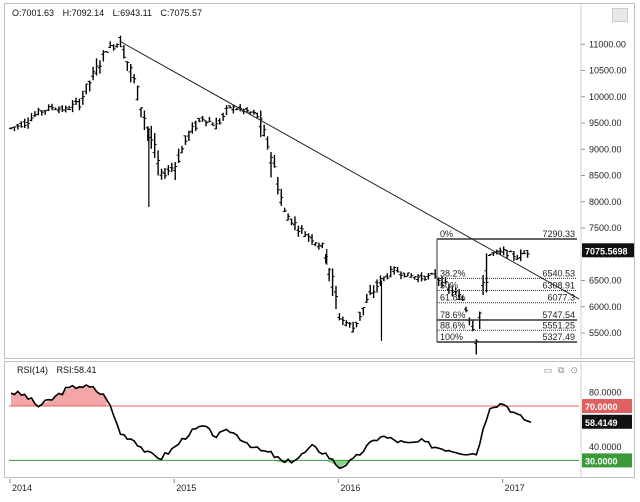  What do you see at coordinates (608, 97) in the screenshot?
I see `price-tick-label: 10000.00` at bounding box center [608, 97].